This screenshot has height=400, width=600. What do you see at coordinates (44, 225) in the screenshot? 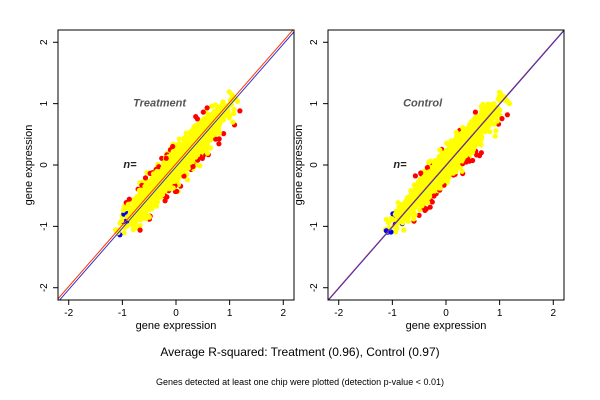
I see `y-tick-label: -1` at bounding box center [44, 225].